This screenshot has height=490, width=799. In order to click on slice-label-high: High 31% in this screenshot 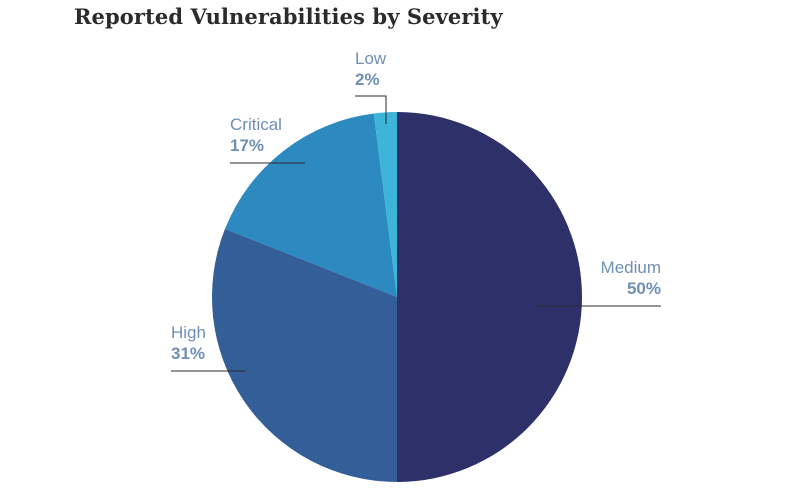, I will do `click(208, 347)`.